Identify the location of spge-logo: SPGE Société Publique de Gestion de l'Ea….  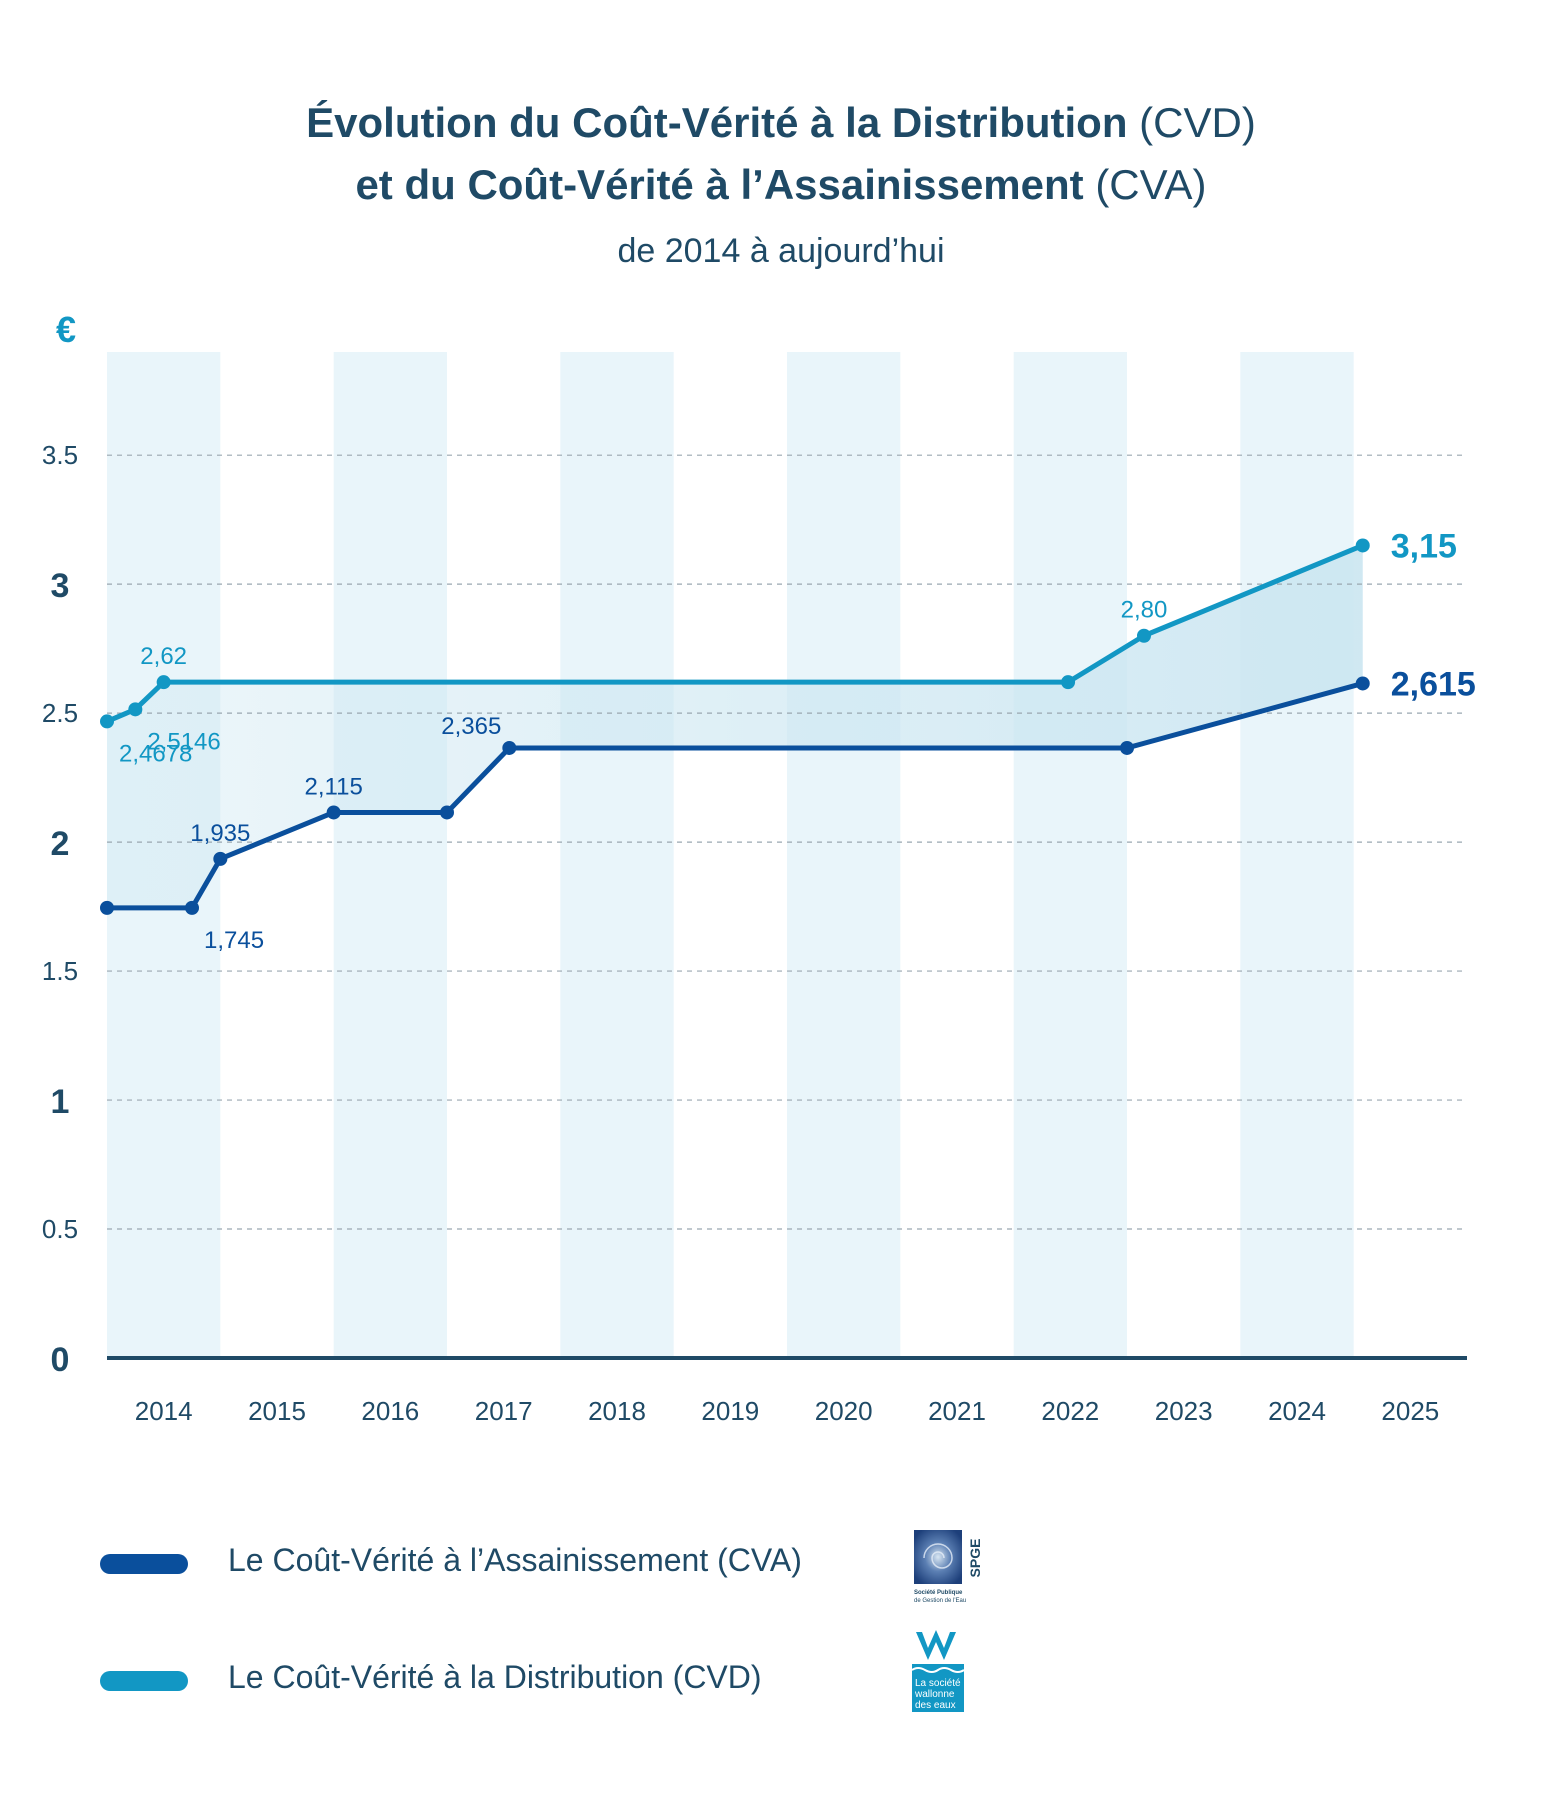
(948, 1567).